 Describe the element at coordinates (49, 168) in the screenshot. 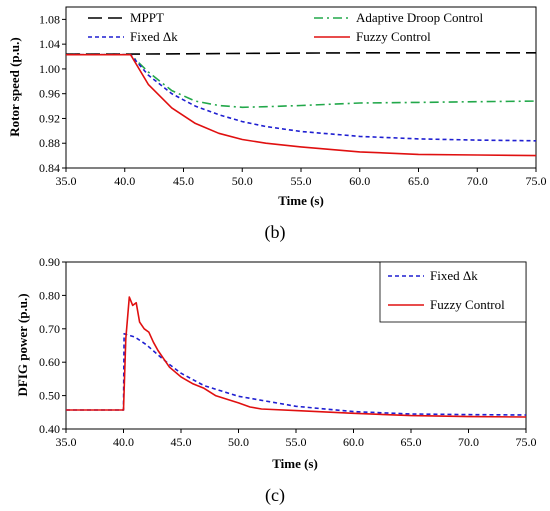

I see `y-tick-label: 0.84` at that location.